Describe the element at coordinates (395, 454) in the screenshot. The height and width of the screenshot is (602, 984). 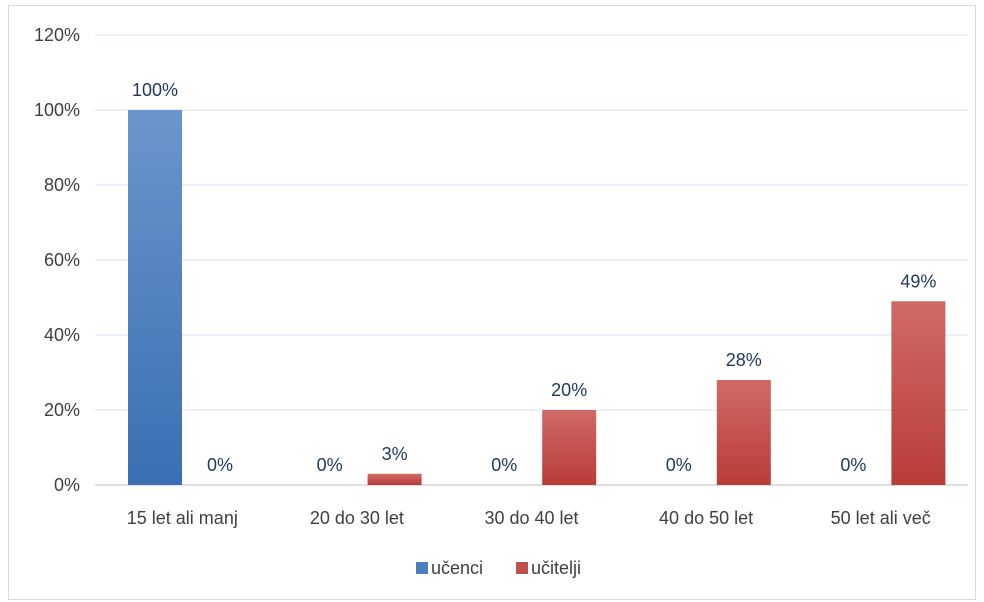
I see `data-label: 3%` at that location.